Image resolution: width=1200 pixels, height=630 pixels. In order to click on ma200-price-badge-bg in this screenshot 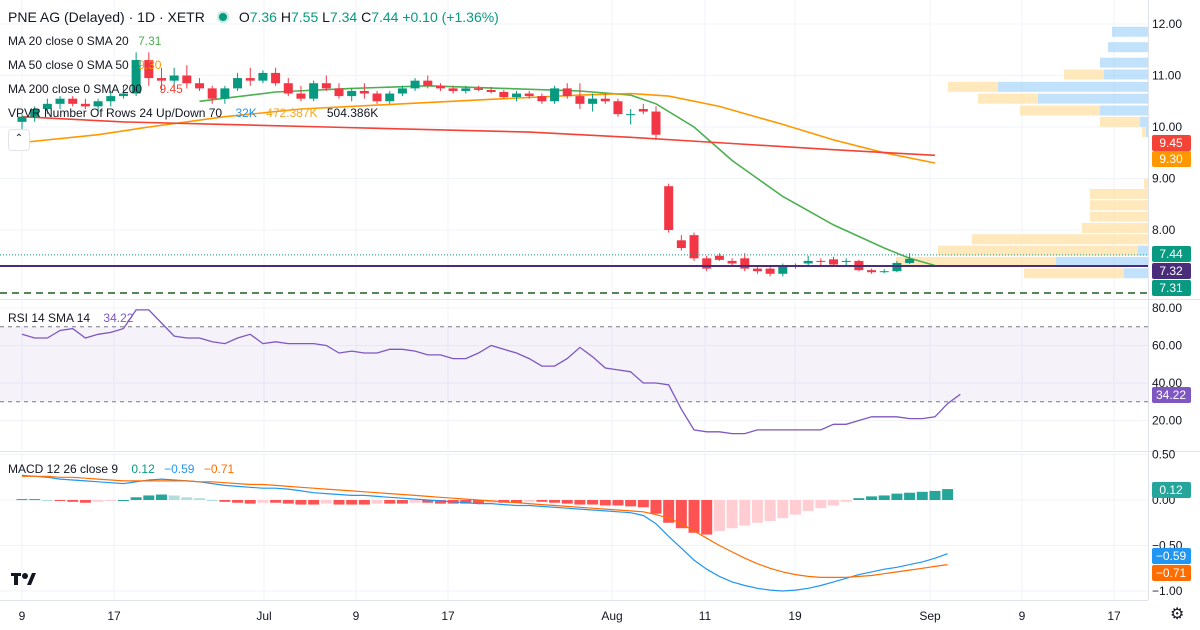, I will do `click(1171, 143)`.